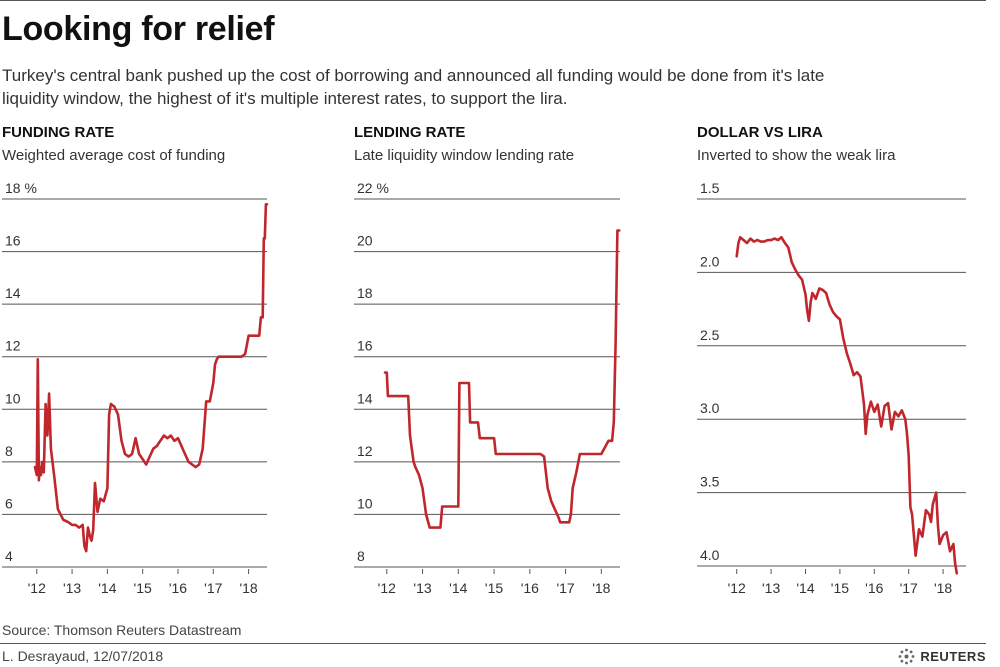  I want to click on funding-x-tick-label: '14, so click(107, 588).